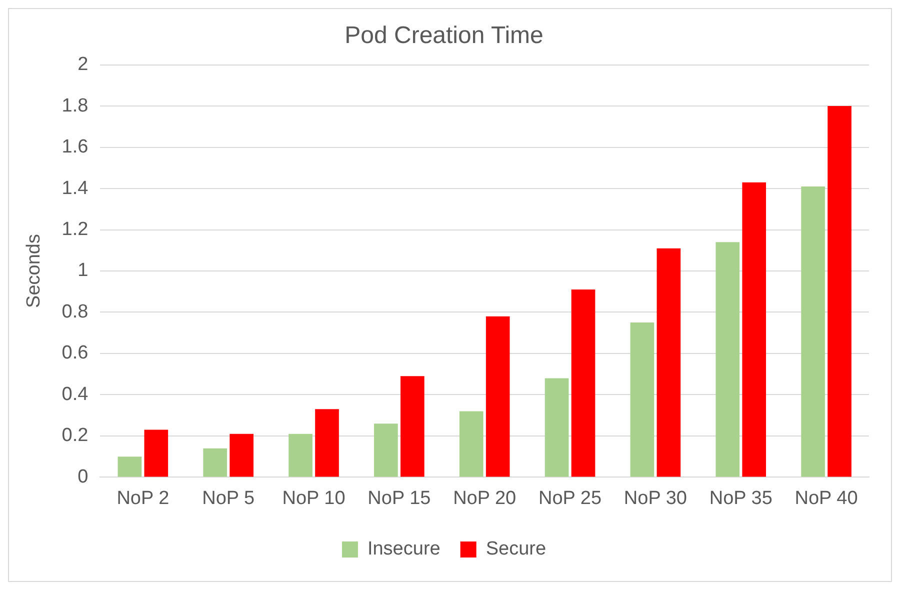 Image resolution: width=901 pixels, height=589 pixels. What do you see at coordinates (75, 311) in the screenshot?
I see `y-tick-label: 0.8` at bounding box center [75, 311].